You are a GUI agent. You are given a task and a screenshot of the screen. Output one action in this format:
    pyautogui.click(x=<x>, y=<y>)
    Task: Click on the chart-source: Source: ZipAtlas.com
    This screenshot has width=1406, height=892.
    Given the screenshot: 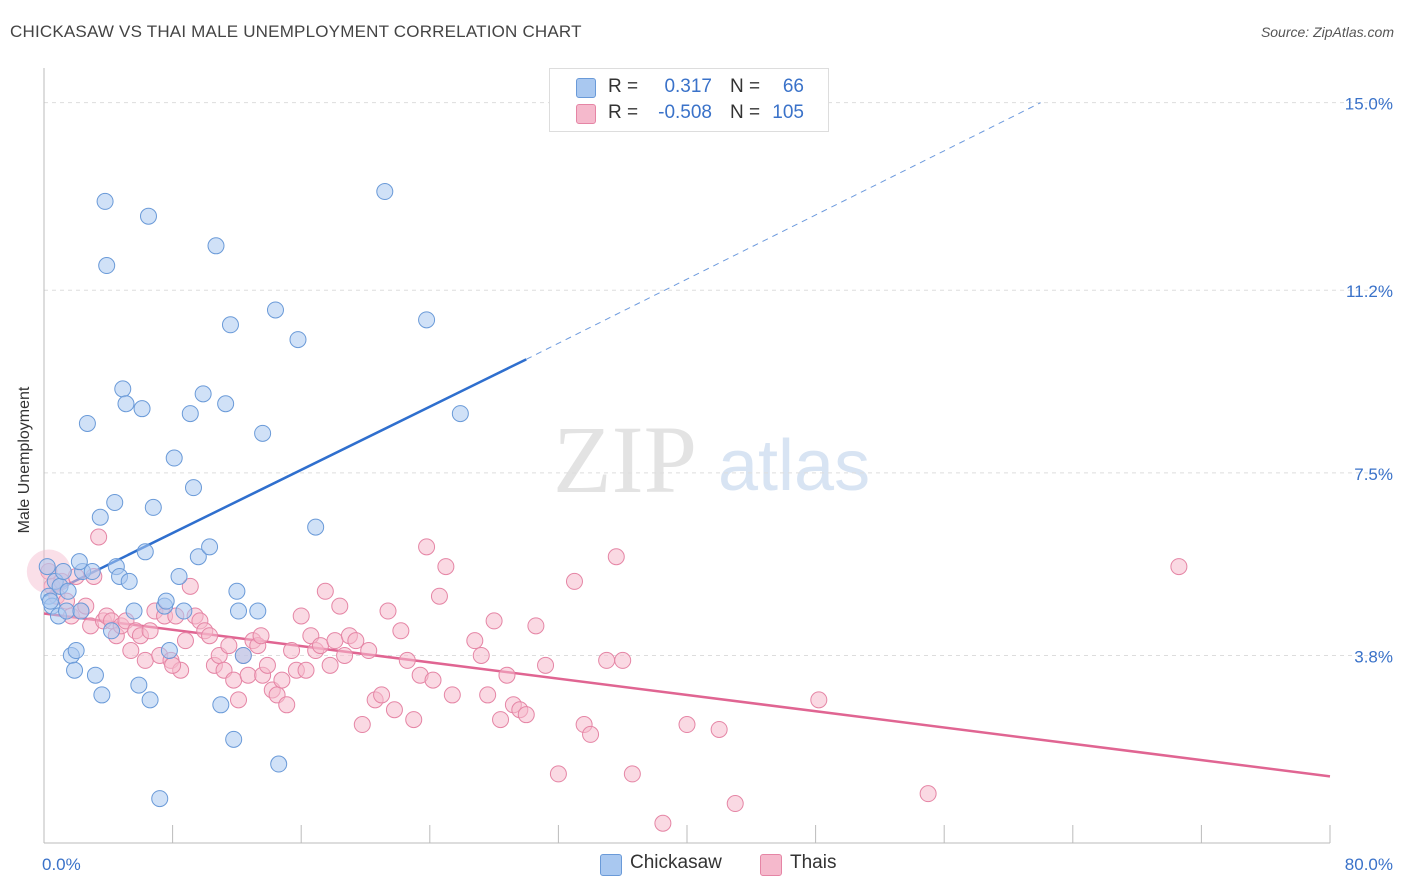 What is the action you would take?
    pyautogui.click(x=1327, y=32)
    